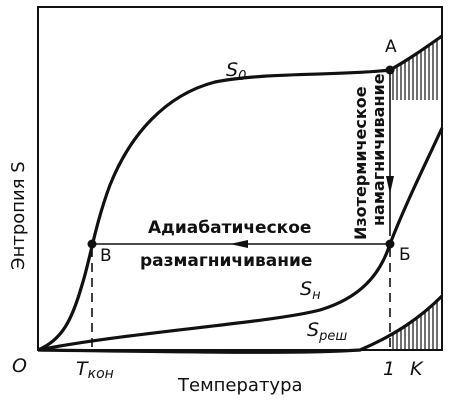 The height and width of the screenshot is (400, 457). I want to click on adiabatic-label-line1: Адиабатическое, so click(229, 228).